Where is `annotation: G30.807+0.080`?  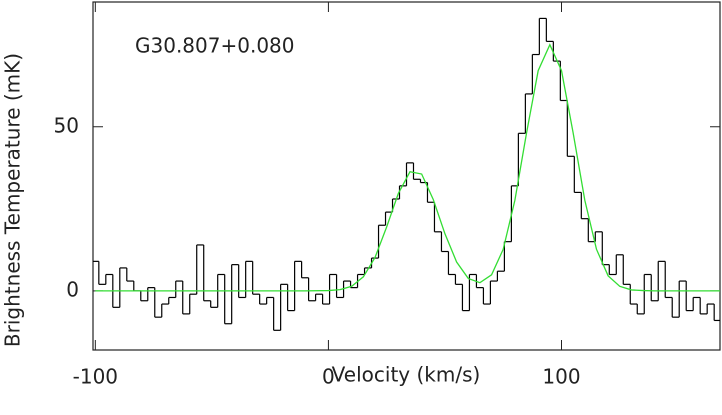 annotation: G30.807+0.080 is located at coordinates (215, 46).